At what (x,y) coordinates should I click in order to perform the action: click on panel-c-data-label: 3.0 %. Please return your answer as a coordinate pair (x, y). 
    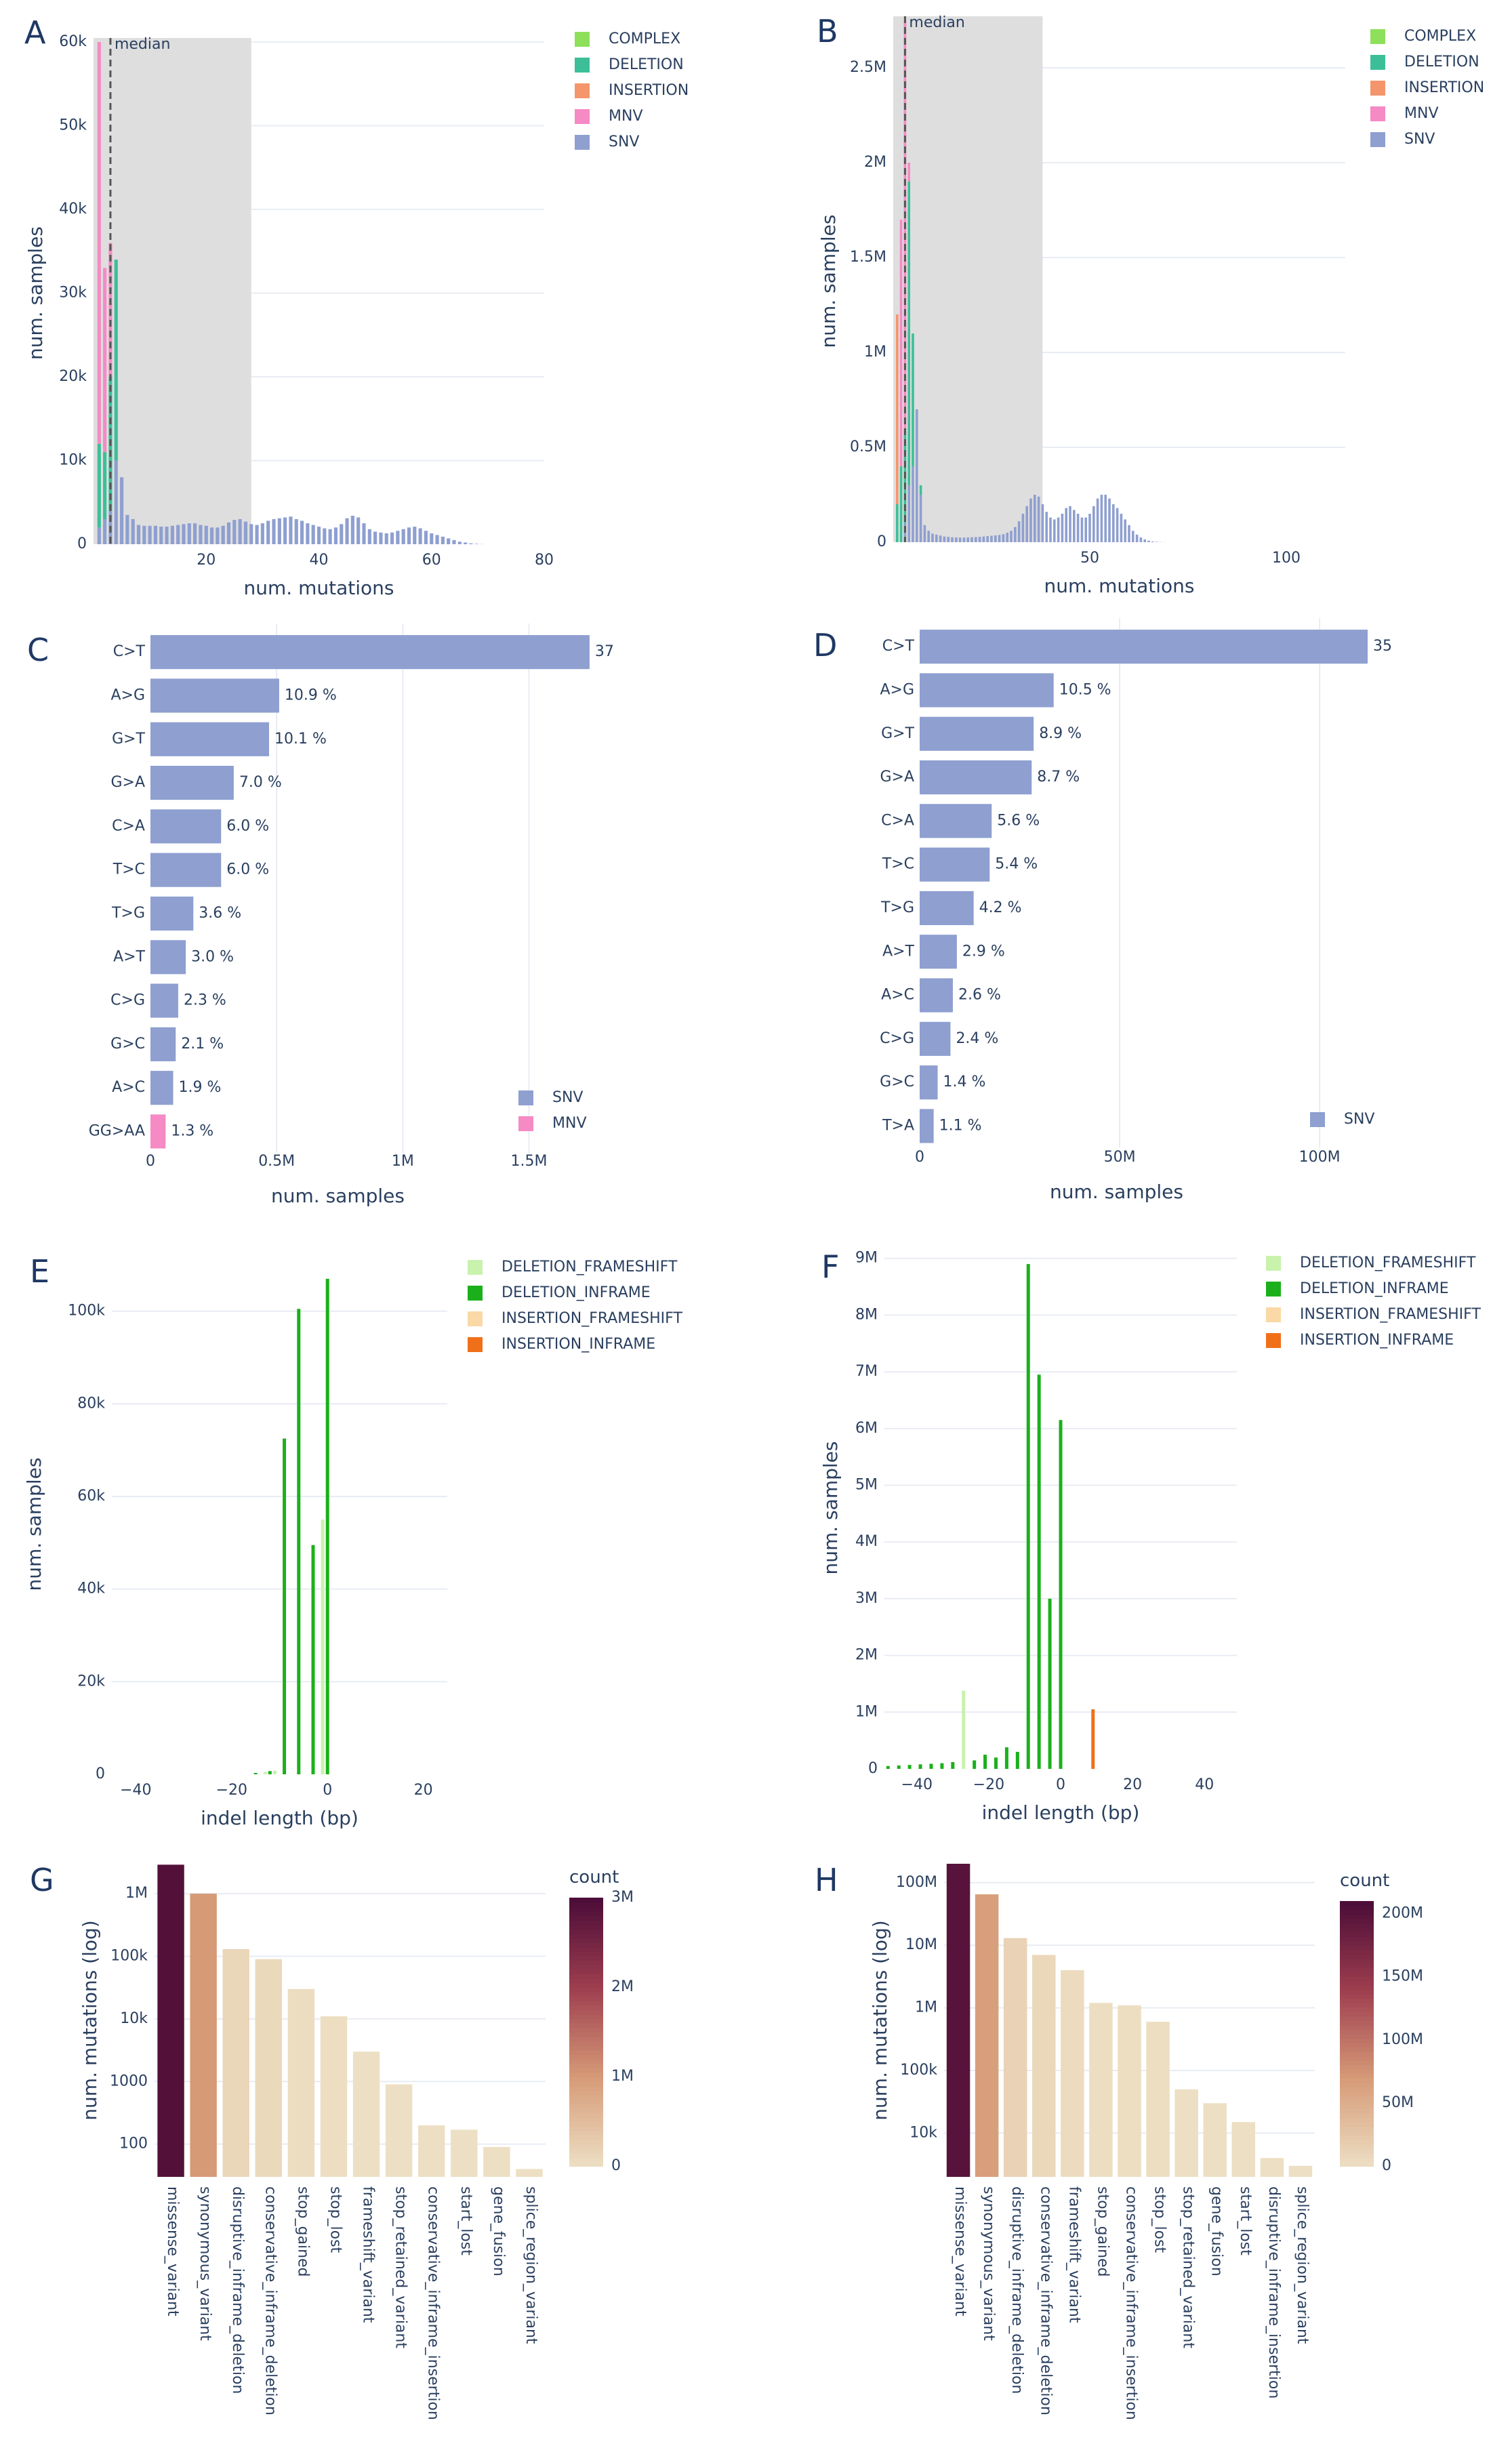
    Looking at the image, I should click on (213, 956).